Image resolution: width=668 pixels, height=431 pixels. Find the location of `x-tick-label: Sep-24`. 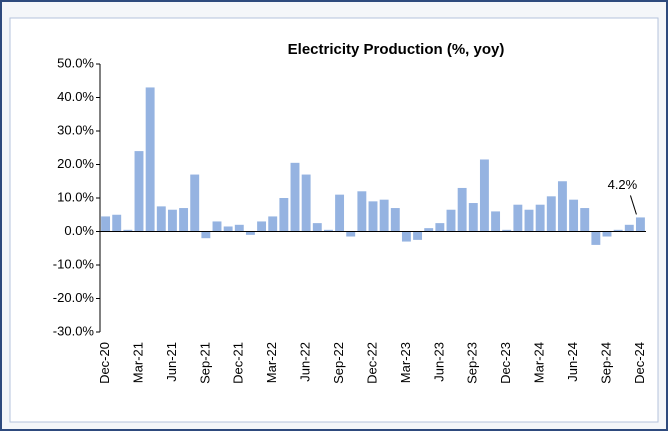

x-tick-label: Sep-24 is located at coordinates (605, 363).